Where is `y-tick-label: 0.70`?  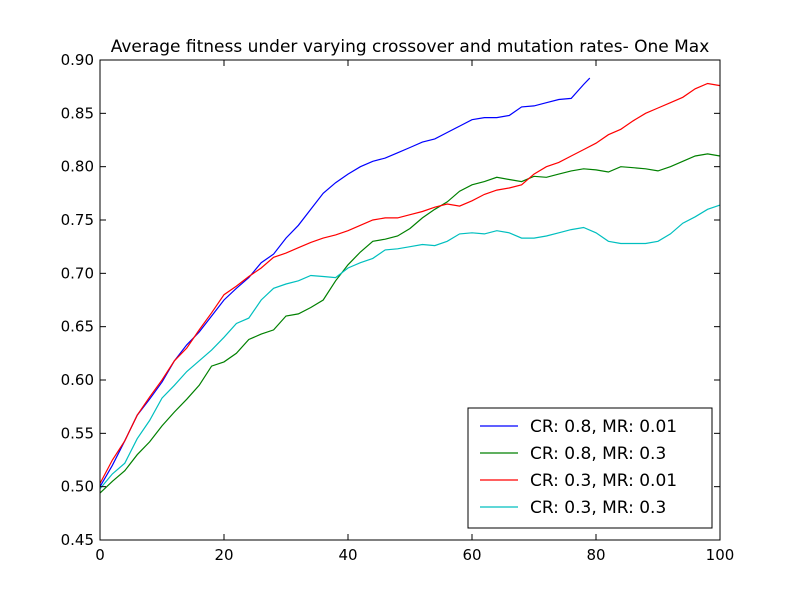 y-tick-label: 0.70 is located at coordinates (77, 273).